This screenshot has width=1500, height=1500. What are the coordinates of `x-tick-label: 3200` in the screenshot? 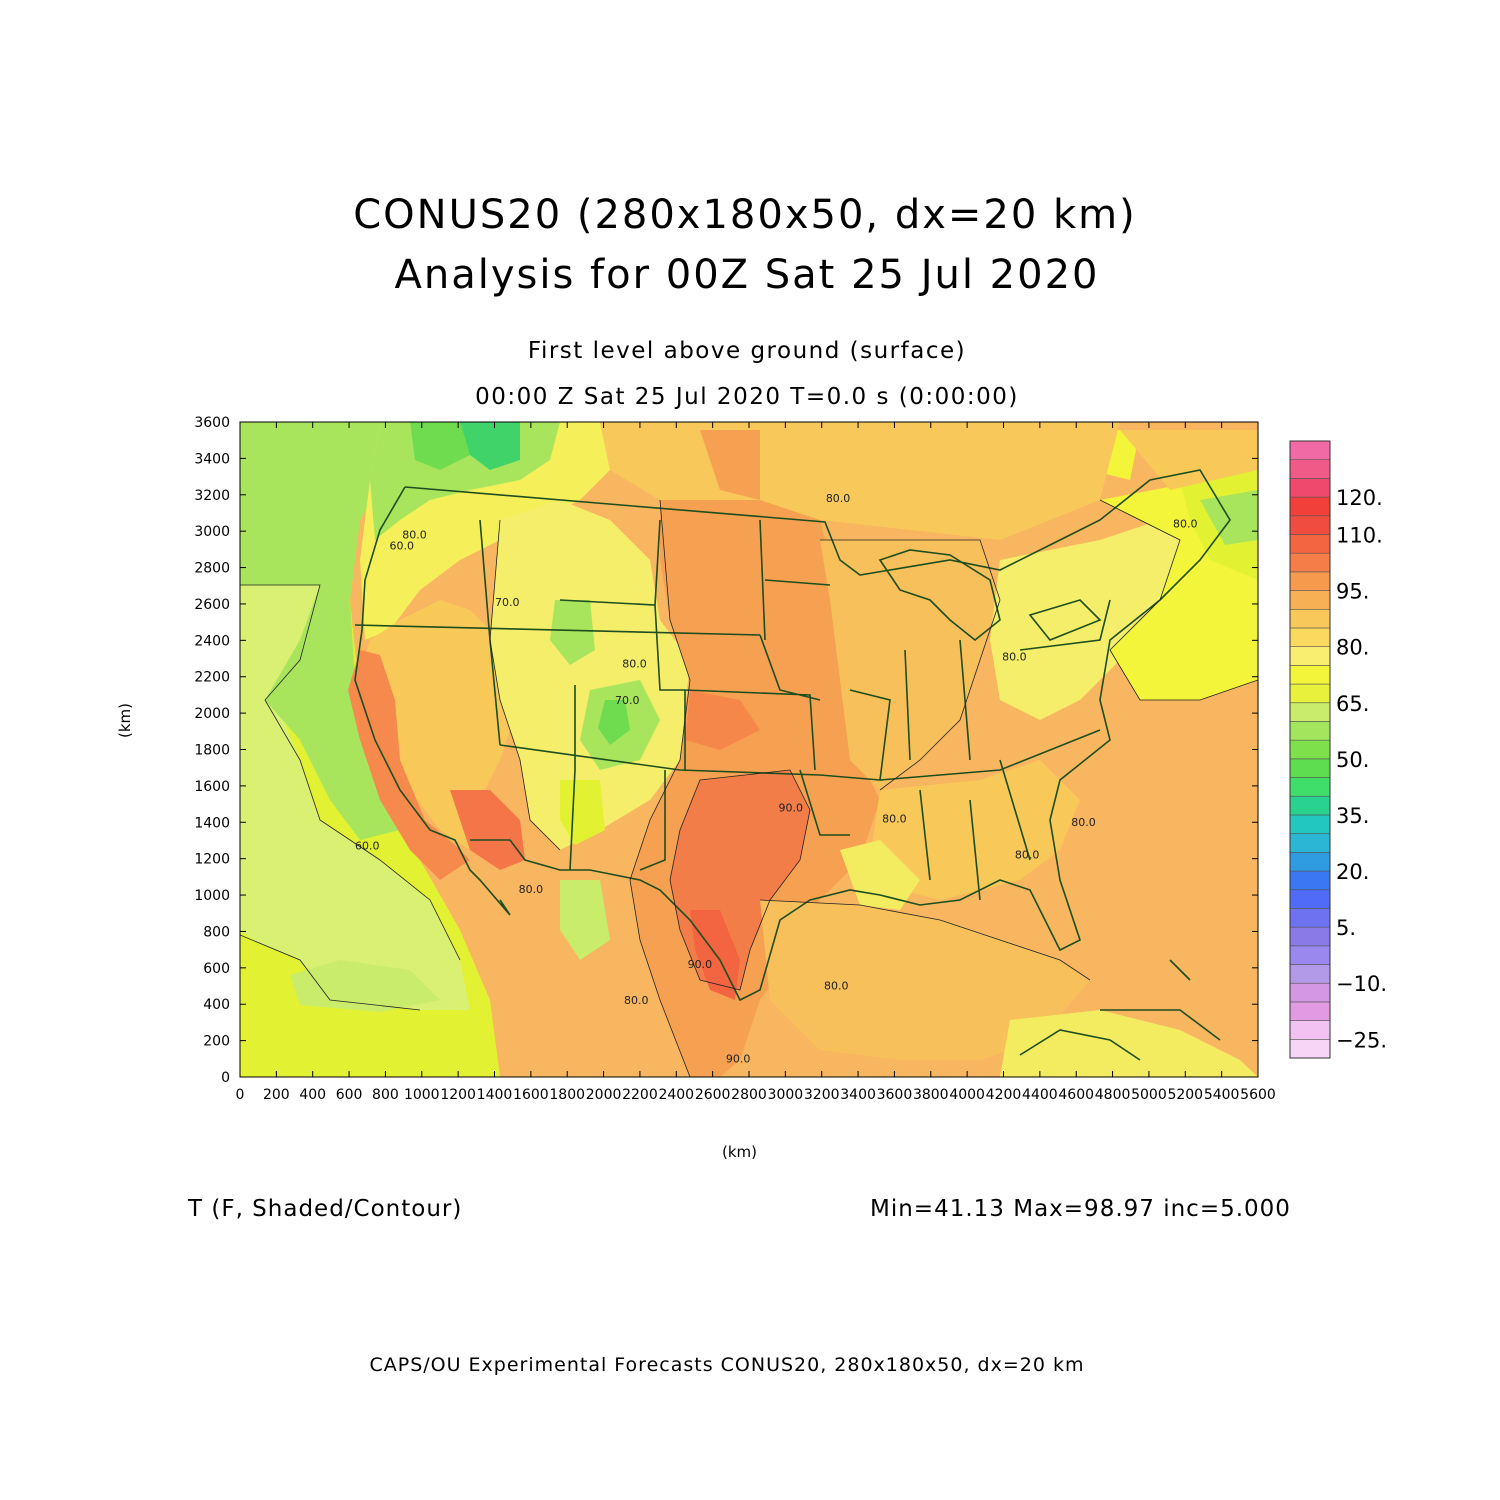 It's located at (822, 1095).